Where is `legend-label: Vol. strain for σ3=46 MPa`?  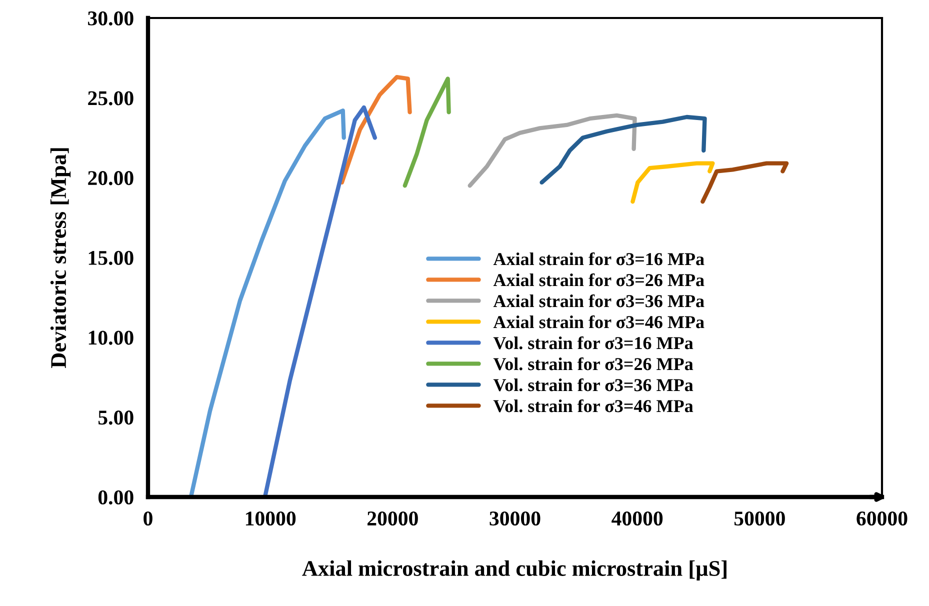 legend-label: Vol. strain for σ3=46 MPa is located at coordinates (593, 405).